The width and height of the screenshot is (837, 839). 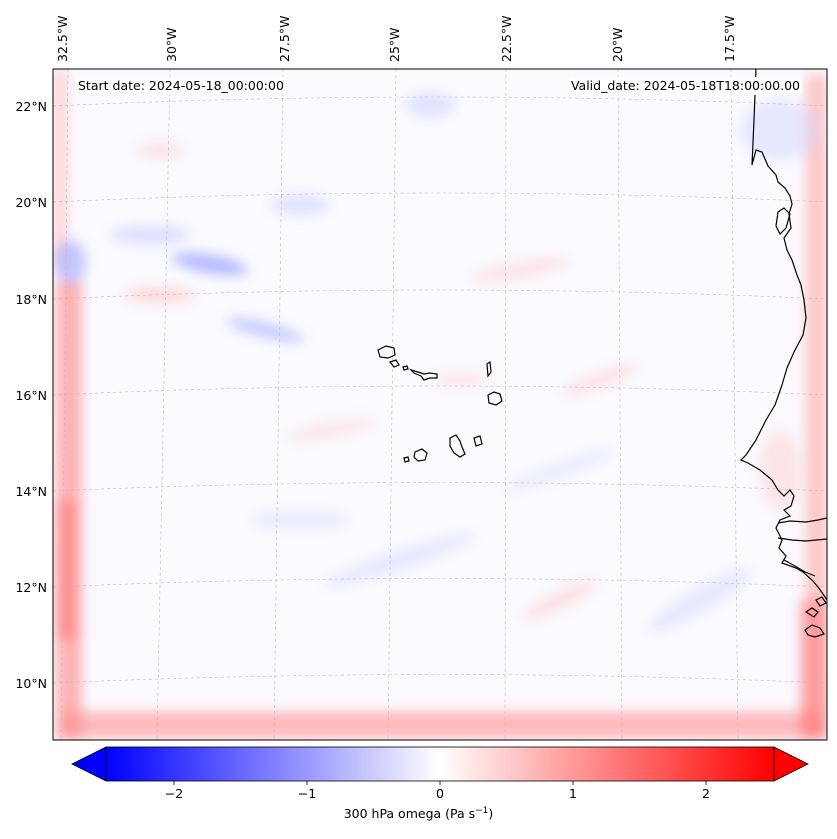 I want to click on parallel-22n, so click(x=440, y=101).